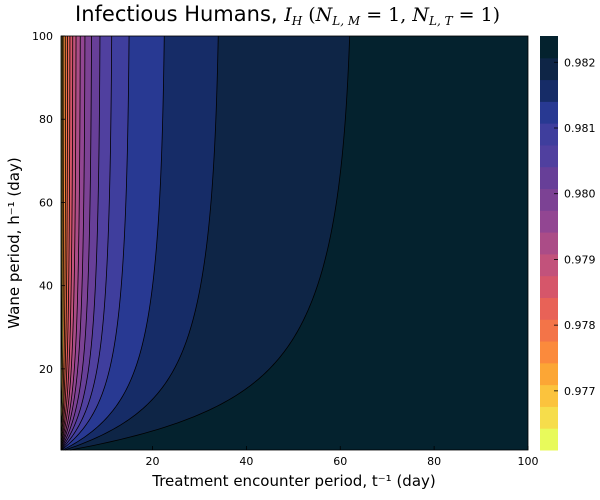 This screenshot has width=600, height=500. What do you see at coordinates (580, 391) in the screenshot?
I see `colorbar-tick-label: 0.977` at bounding box center [580, 391].